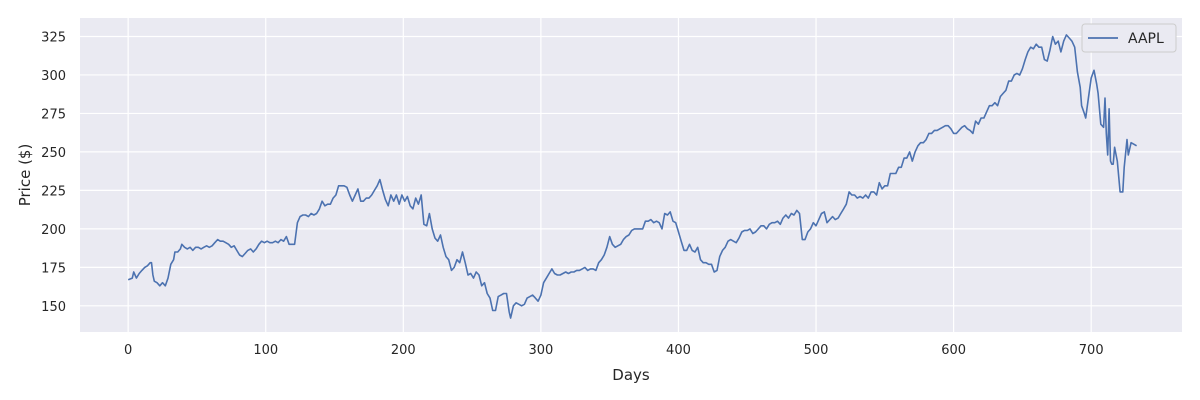 The image size is (1200, 400). I want to click on y-tick-label: 150, so click(53, 307).